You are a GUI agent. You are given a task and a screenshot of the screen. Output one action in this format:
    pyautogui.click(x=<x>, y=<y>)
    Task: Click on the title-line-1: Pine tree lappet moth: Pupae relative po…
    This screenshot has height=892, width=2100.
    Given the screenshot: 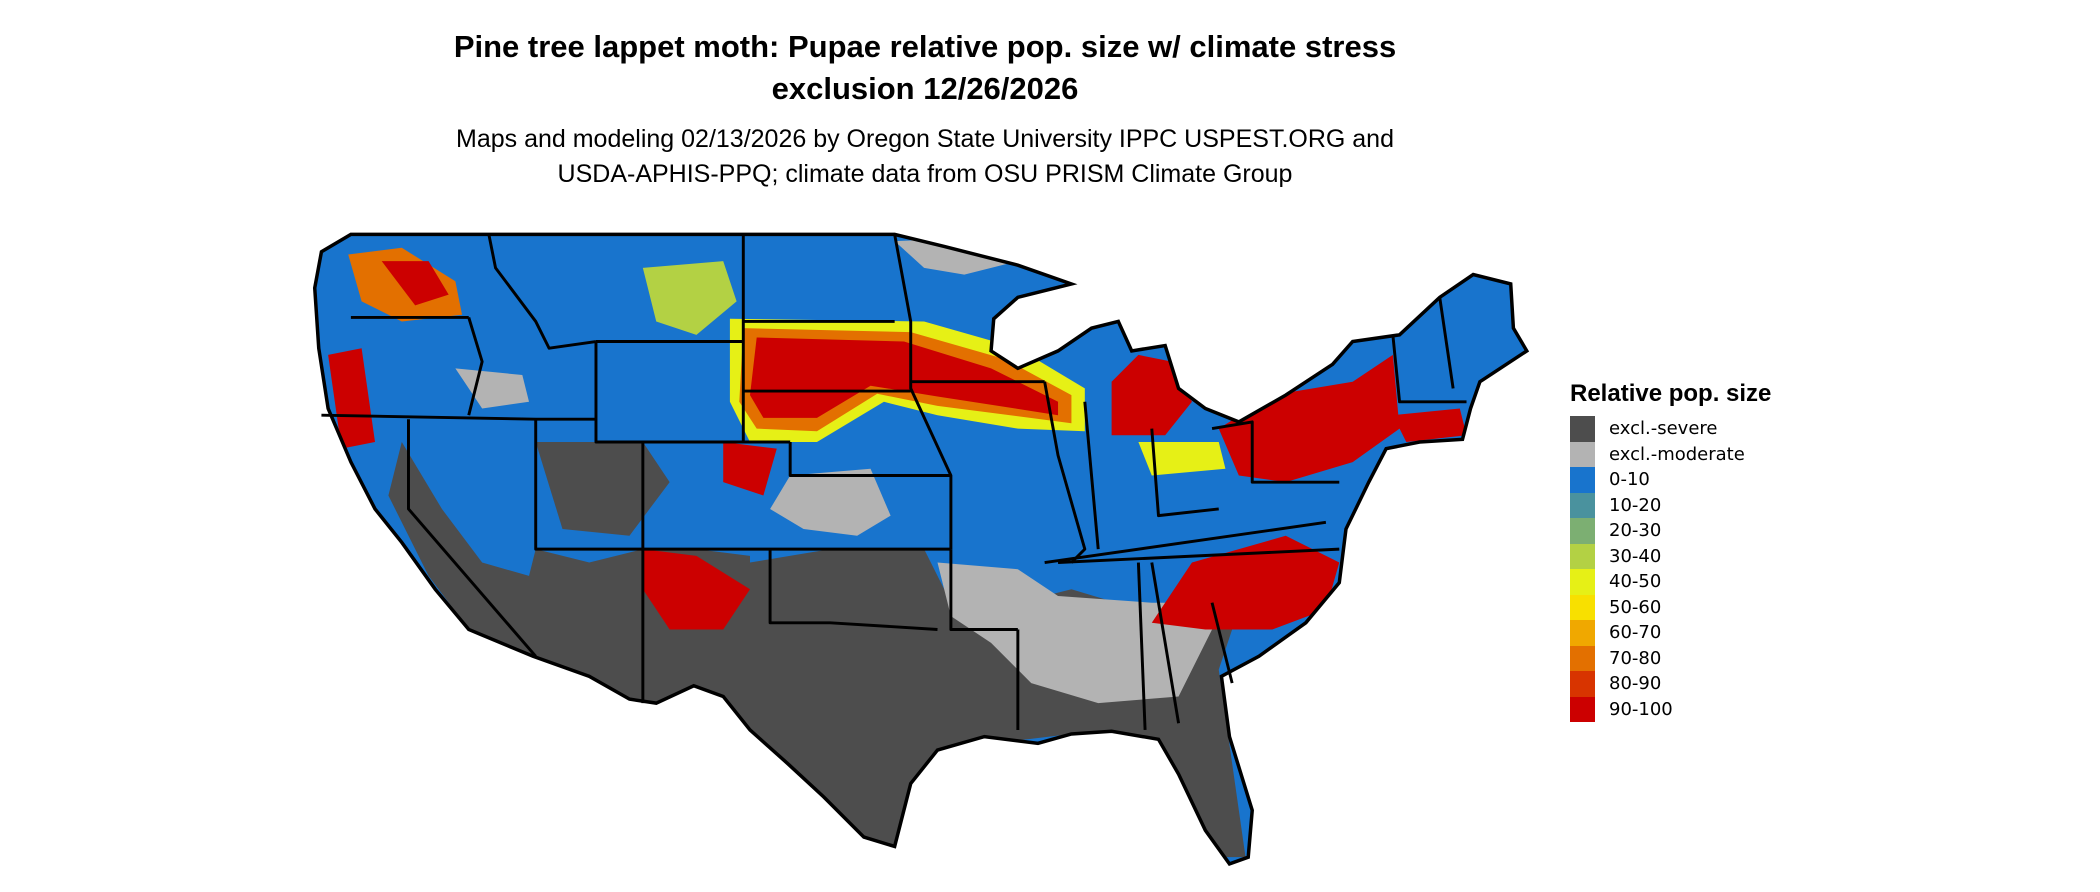 What is the action you would take?
    pyautogui.click(x=925, y=46)
    